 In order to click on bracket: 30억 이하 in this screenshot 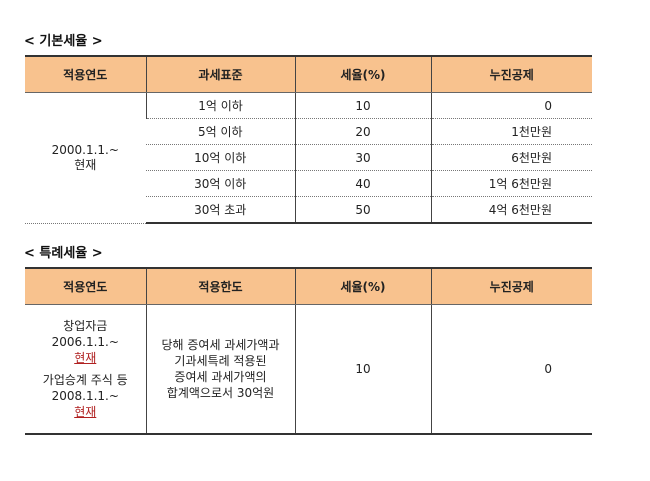, I will do `click(220, 183)`.